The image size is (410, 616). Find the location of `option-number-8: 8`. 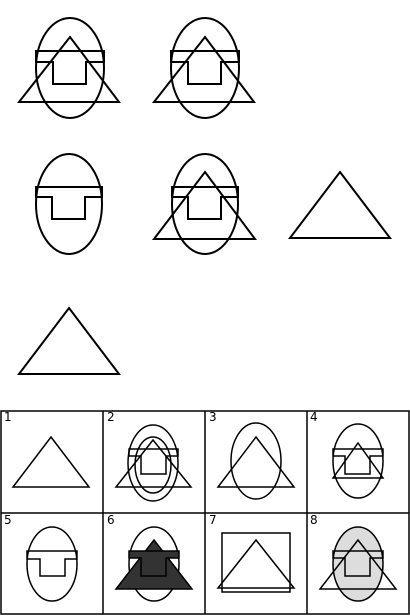

option-number-8: 8 is located at coordinates (314, 520).